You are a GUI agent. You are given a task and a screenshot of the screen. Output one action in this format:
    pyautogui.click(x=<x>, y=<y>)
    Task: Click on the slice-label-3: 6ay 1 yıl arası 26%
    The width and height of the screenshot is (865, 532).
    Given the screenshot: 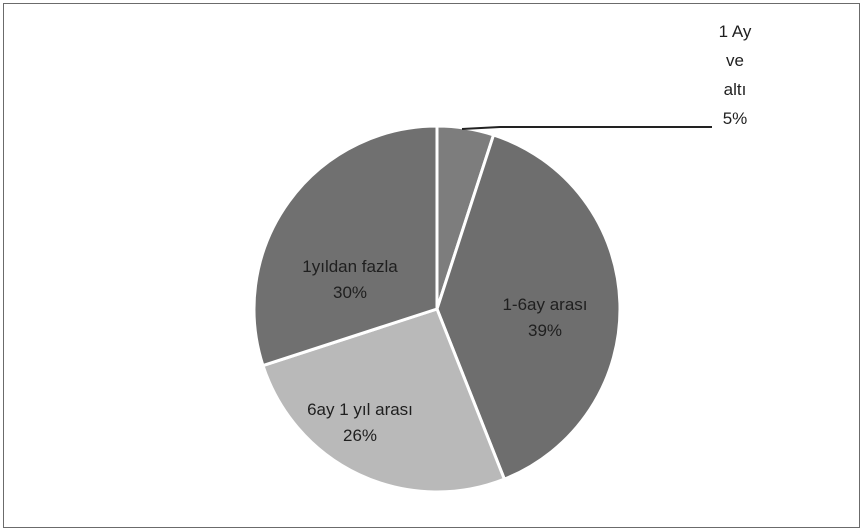 What is the action you would take?
    pyautogui.click(x=360, y=422)
    